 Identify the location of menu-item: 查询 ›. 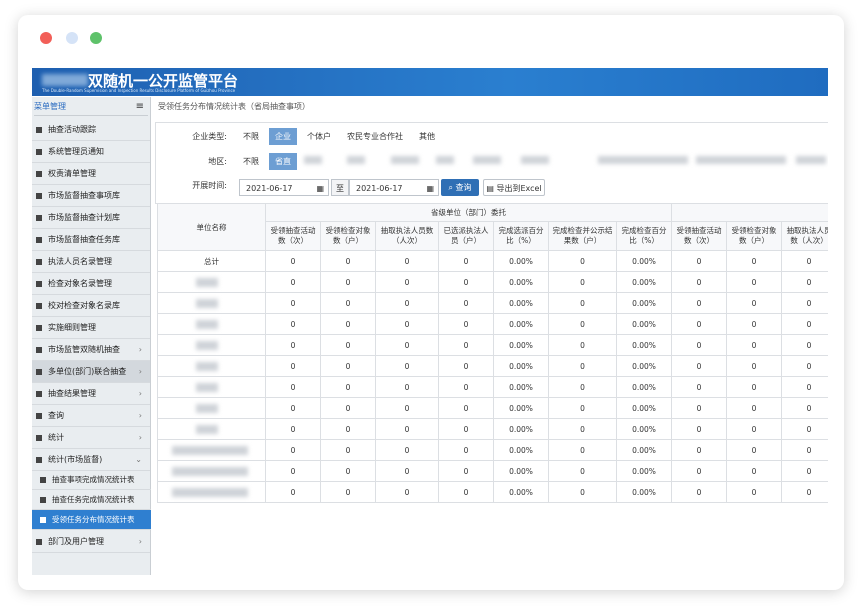
(91, 416).